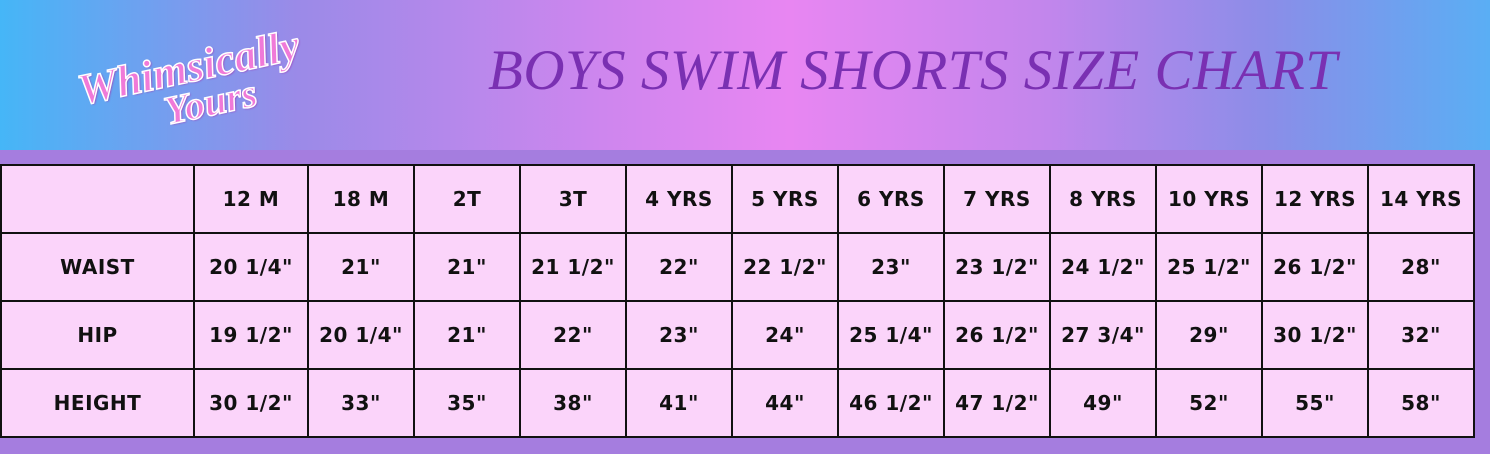 The width and height of the screenshot is (1490, 454). Describe the element at coordinates (1209, 199) in the screenshot. I see `column-header: 10 YRS` at that location.